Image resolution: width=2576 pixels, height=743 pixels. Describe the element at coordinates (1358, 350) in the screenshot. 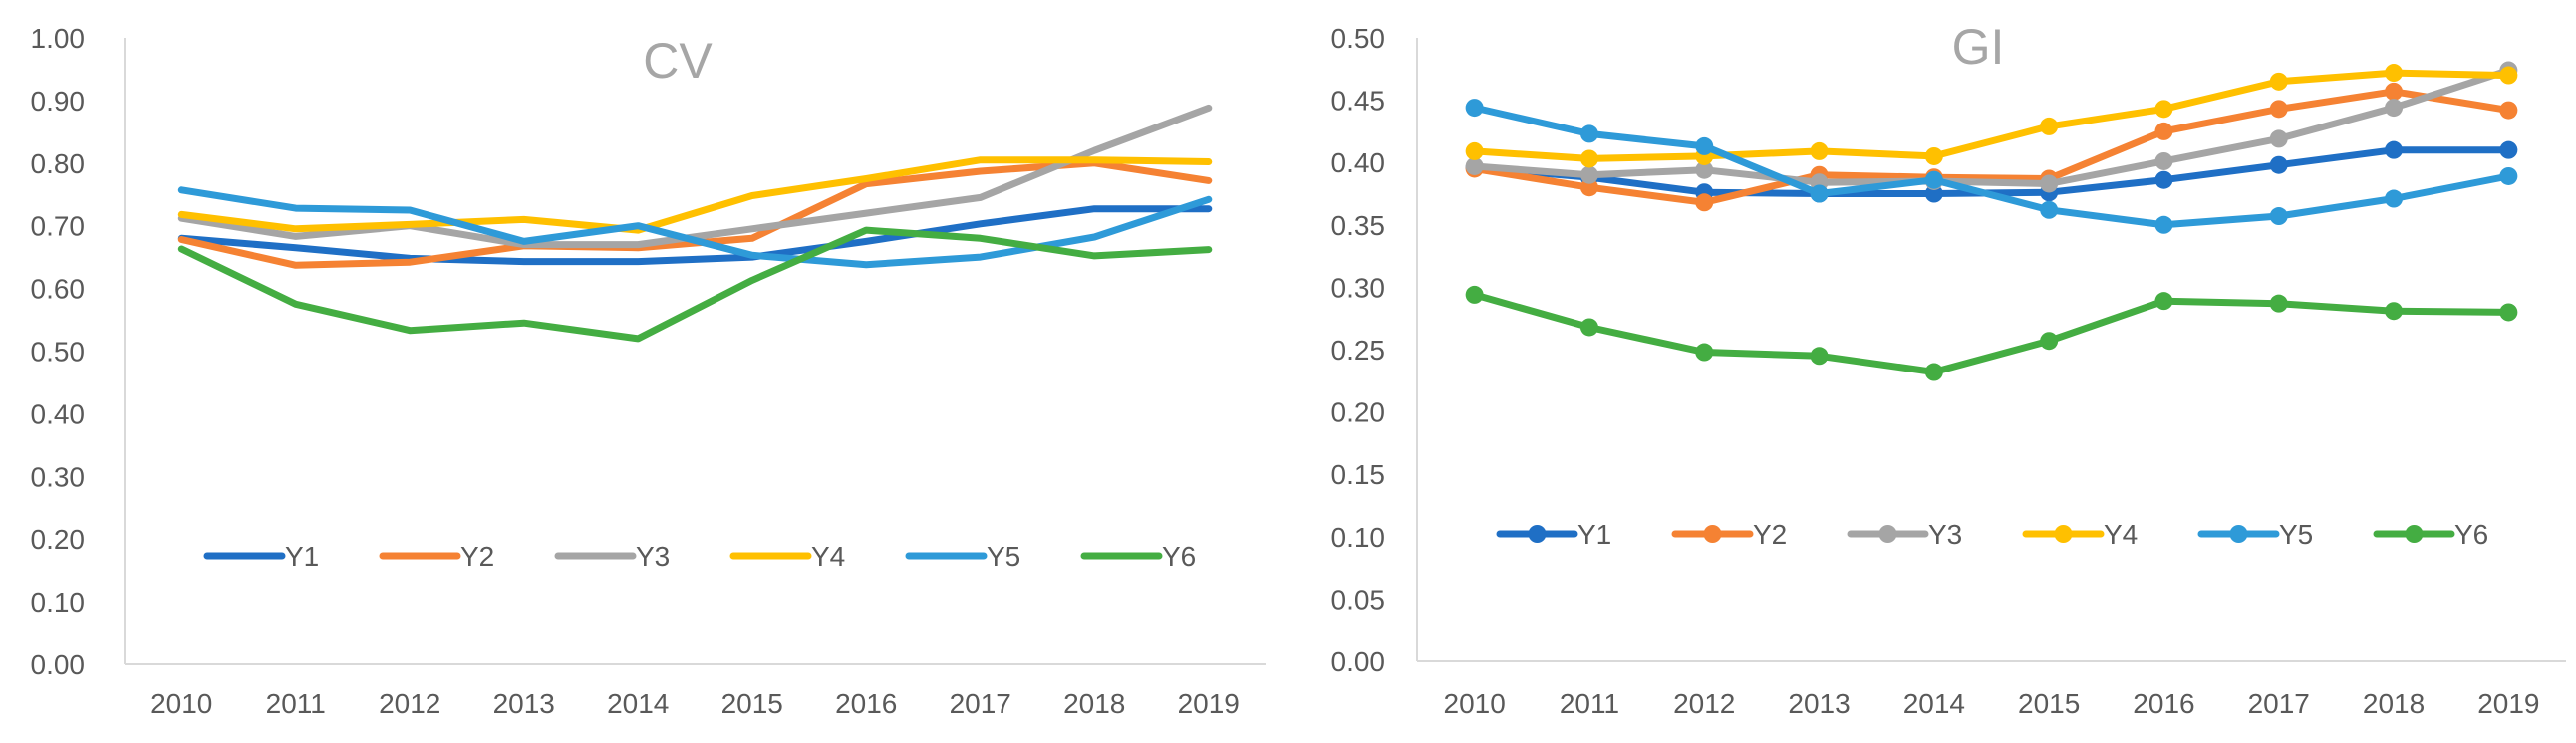

I see `y-tick-label: 0.25` at that location.